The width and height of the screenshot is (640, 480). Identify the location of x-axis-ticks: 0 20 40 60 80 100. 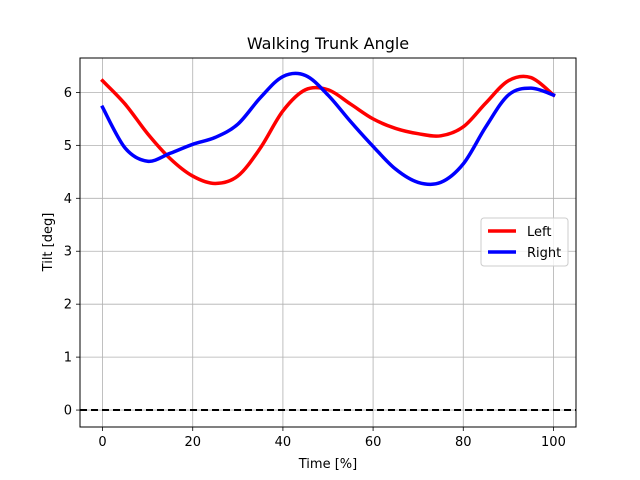
(332, 438).